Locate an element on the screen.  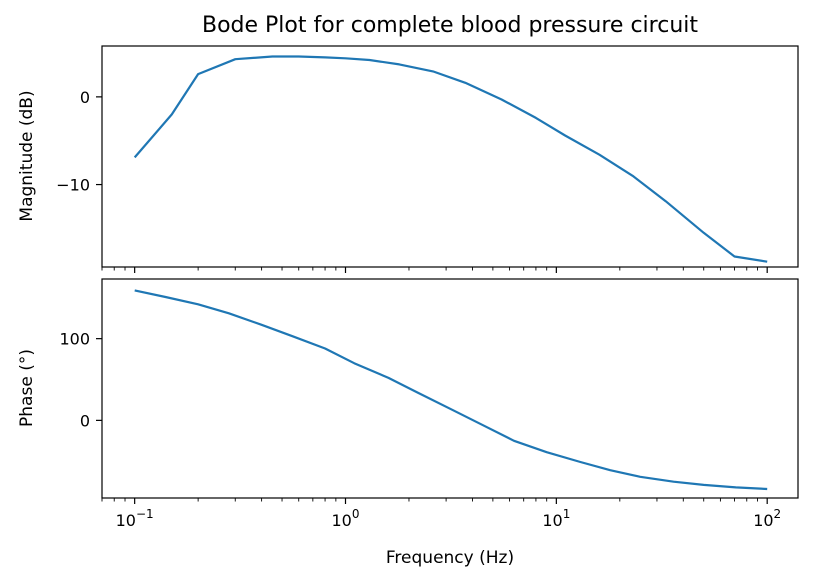
x-tick-label-exponent: 1 is located at coordinates (567, 514).